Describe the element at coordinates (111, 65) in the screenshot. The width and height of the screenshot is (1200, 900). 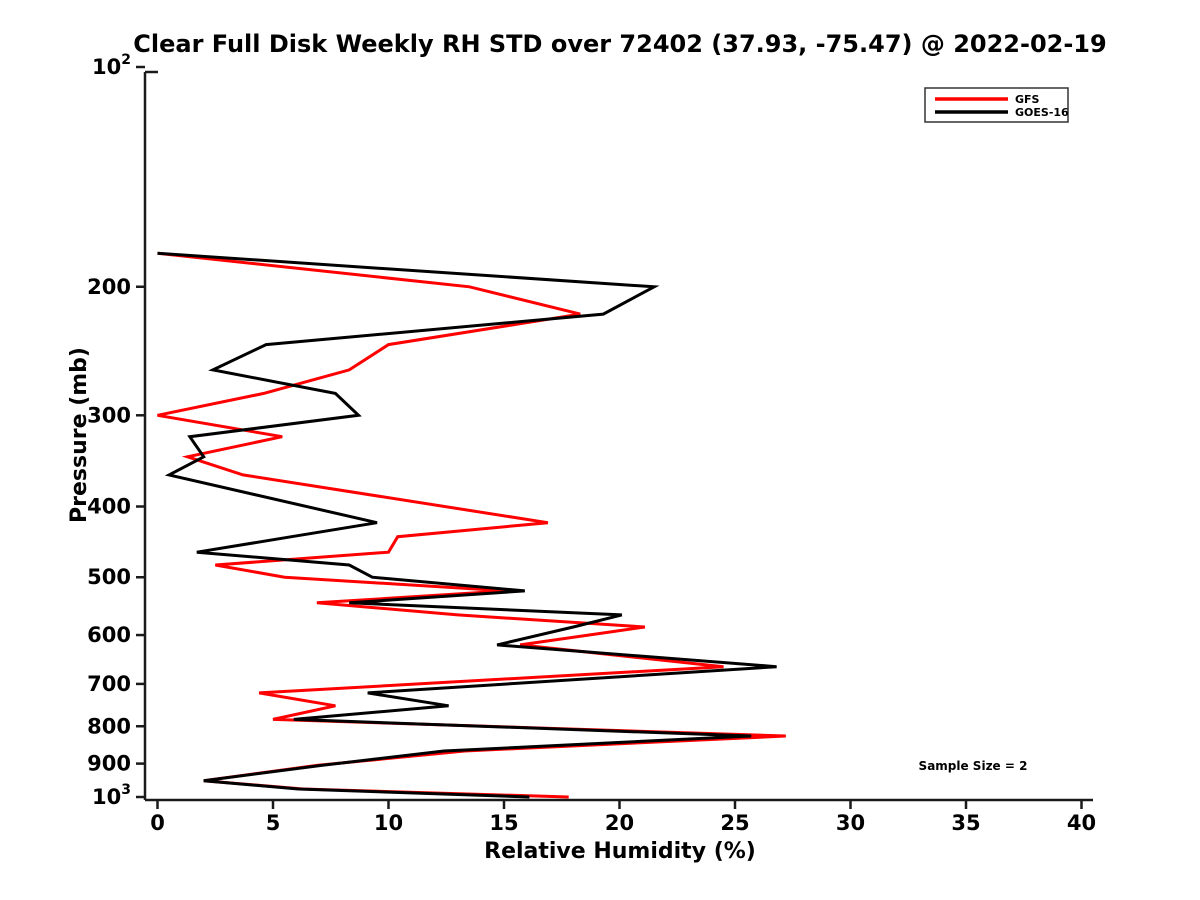
I see `y-tick-label: 10²` at that location.